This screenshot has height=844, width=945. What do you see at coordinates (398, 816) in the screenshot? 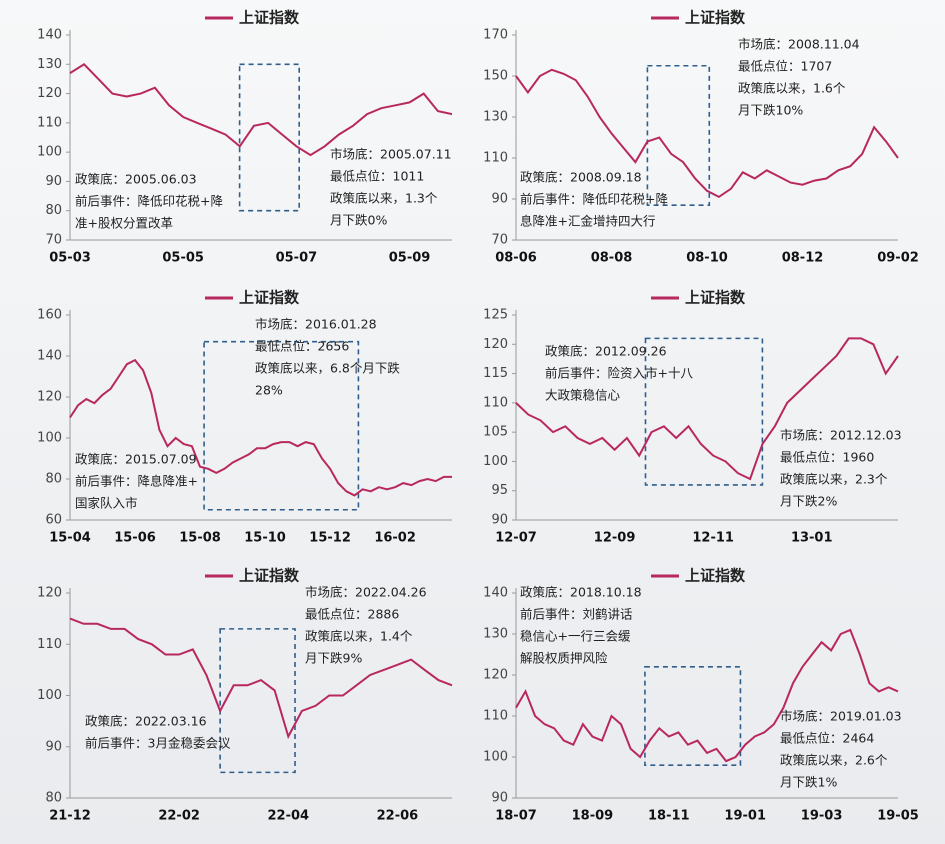
I see `x-tick-label: 22-06` at bounding box center [398, 816].